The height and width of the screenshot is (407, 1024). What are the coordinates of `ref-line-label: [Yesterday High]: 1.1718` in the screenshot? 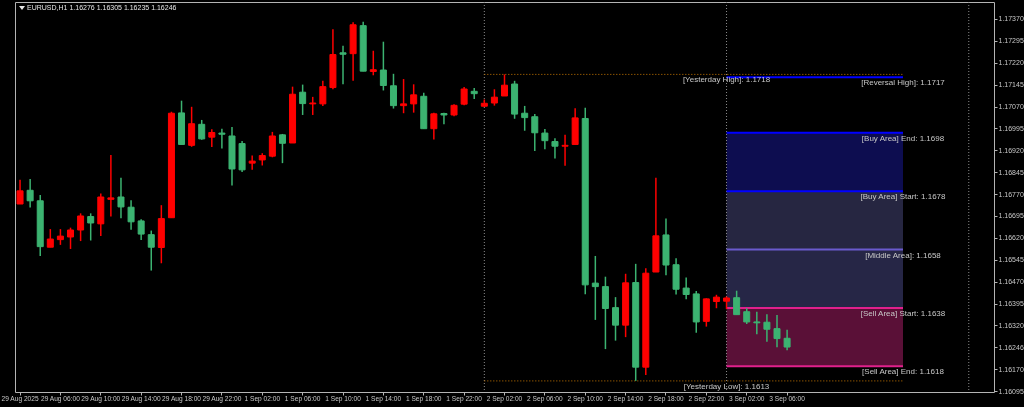 It's located at (726, 80).